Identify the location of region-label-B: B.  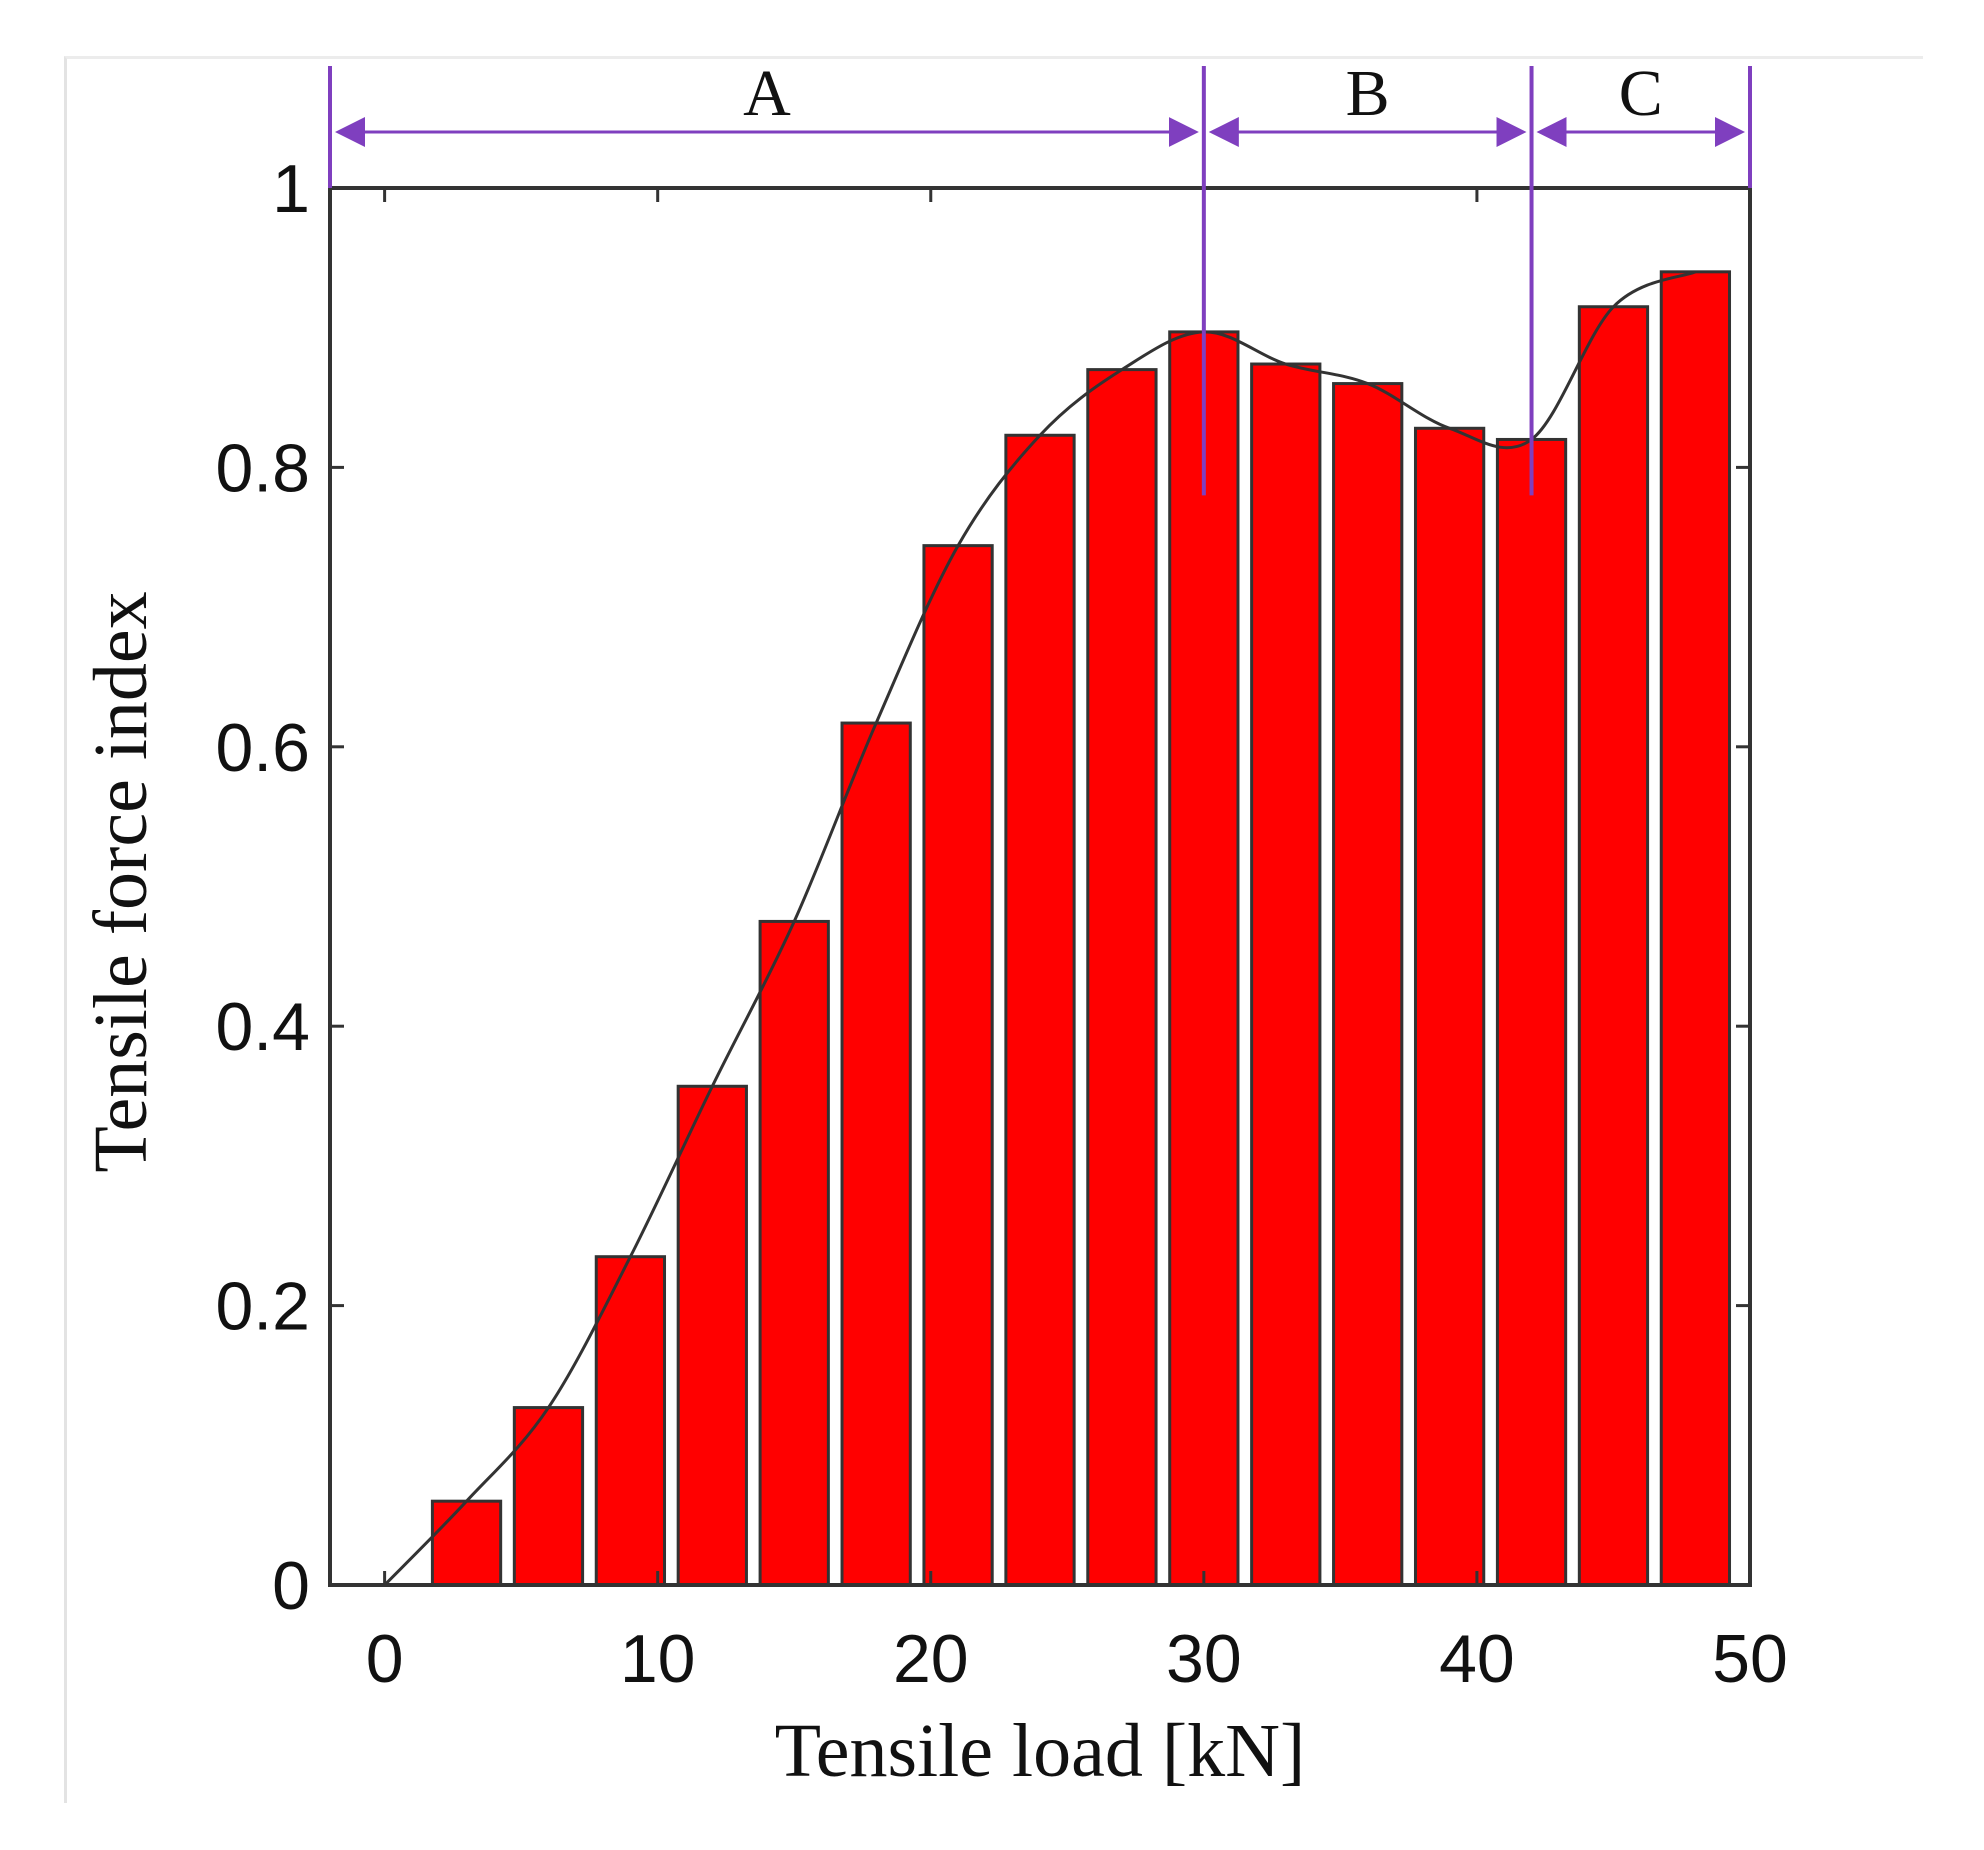
(1368, 93).